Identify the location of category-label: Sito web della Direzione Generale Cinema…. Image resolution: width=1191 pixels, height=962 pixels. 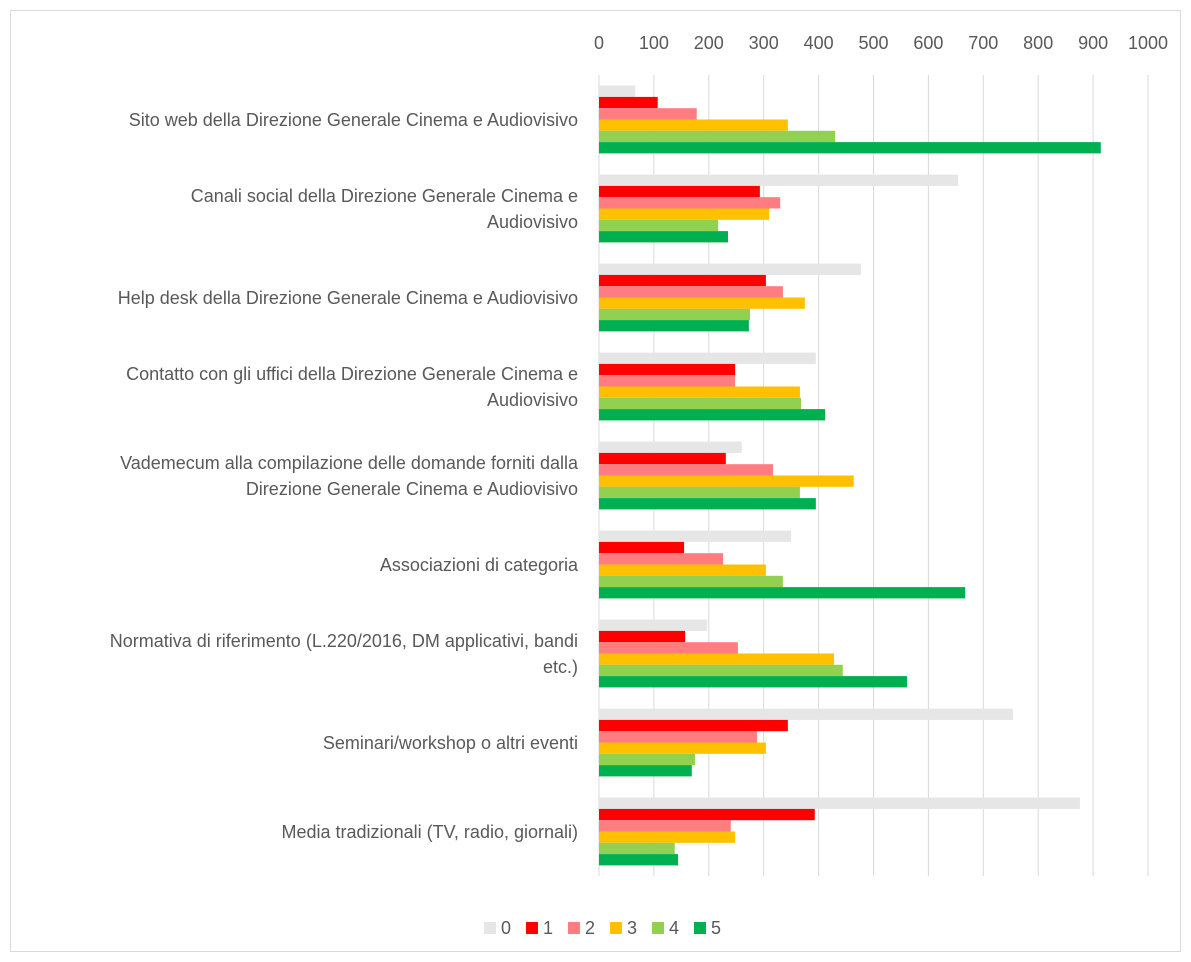
(353, 119).